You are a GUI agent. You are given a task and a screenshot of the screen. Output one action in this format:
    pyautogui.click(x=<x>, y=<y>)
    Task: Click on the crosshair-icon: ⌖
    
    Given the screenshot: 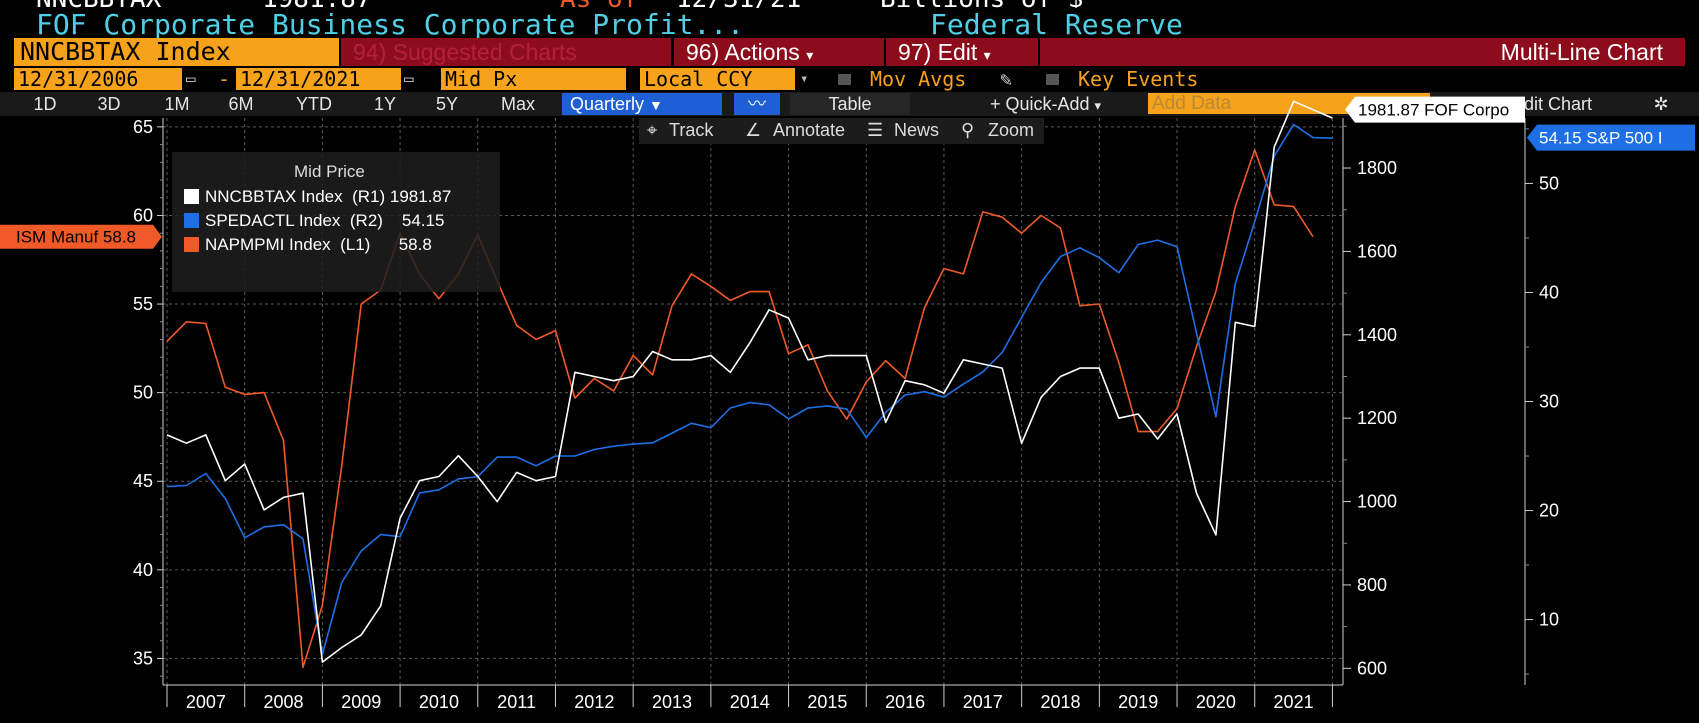 What is the action you would take?
    pyautogui.click(x=652, y=130)
    